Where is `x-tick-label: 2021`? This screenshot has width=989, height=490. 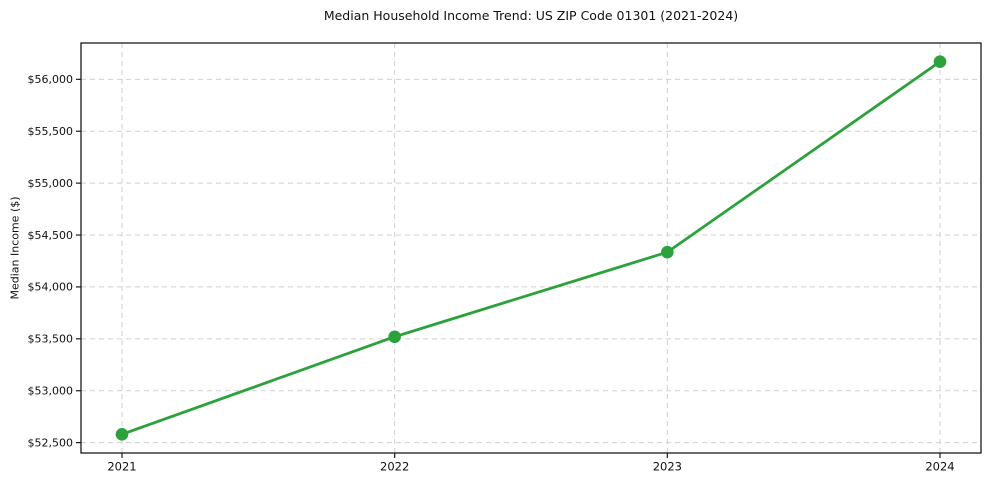 x-tick-label: 2021 is located at coordinates (121, 467).